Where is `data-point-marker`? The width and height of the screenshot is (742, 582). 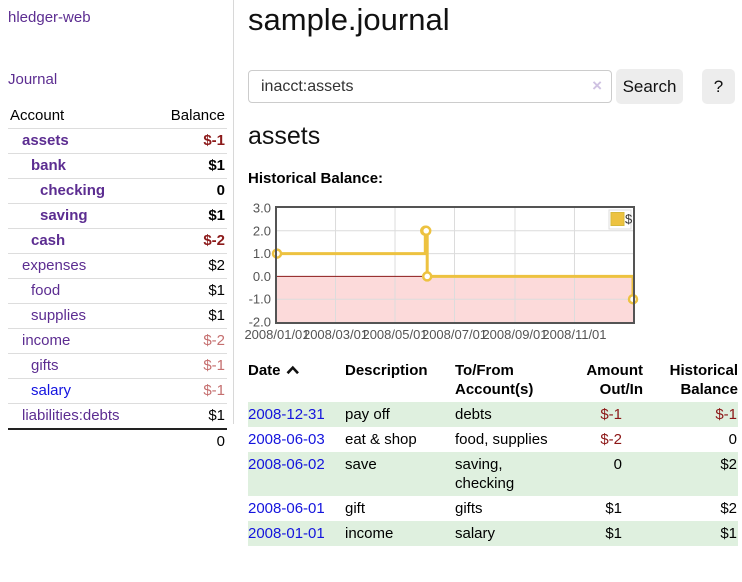
data-point-marker is located at coordinates (426, 231).